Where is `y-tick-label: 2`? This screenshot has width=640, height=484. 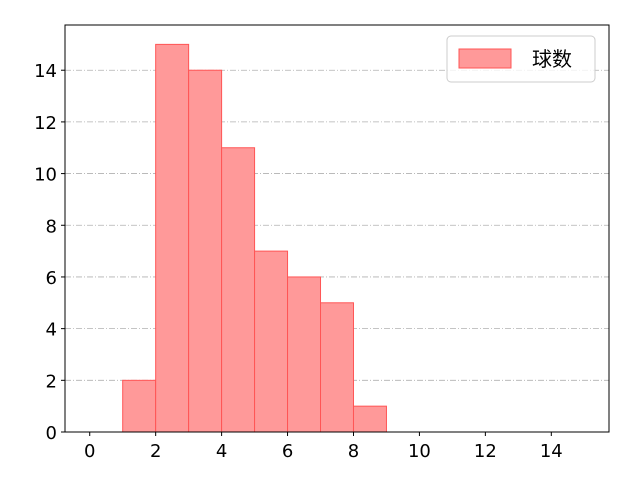
y-tick-label: 2 is located at coordinates (51, 381).